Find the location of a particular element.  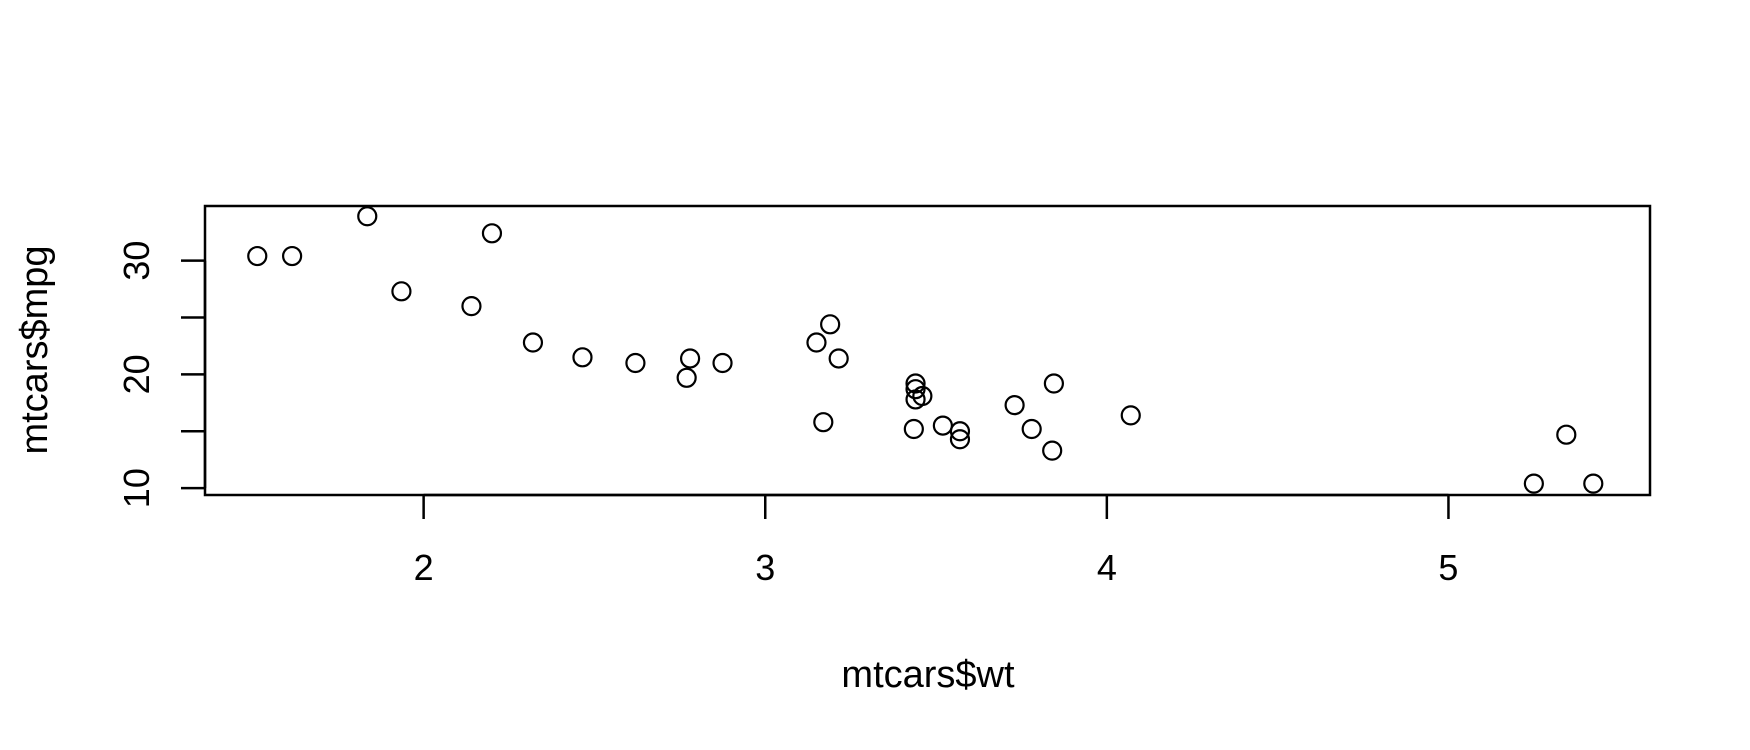

x-tick-label: 5 is located at coordinates (1448, 567).